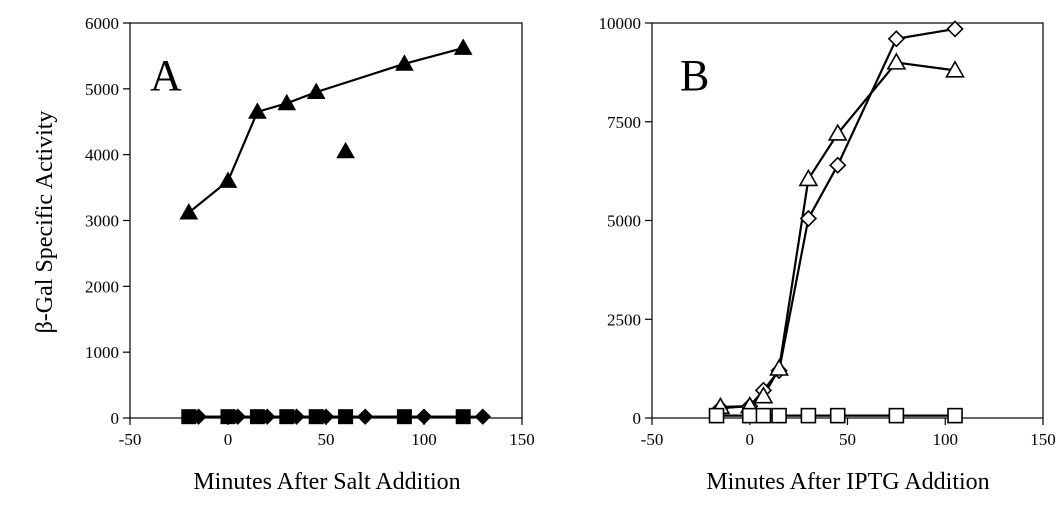 The width and height of the screenshot is (1063, 505). Describe the element at coordinates (522, 439) in the screenshot. I see `panel-a-x-tick-label: 150` at that location.